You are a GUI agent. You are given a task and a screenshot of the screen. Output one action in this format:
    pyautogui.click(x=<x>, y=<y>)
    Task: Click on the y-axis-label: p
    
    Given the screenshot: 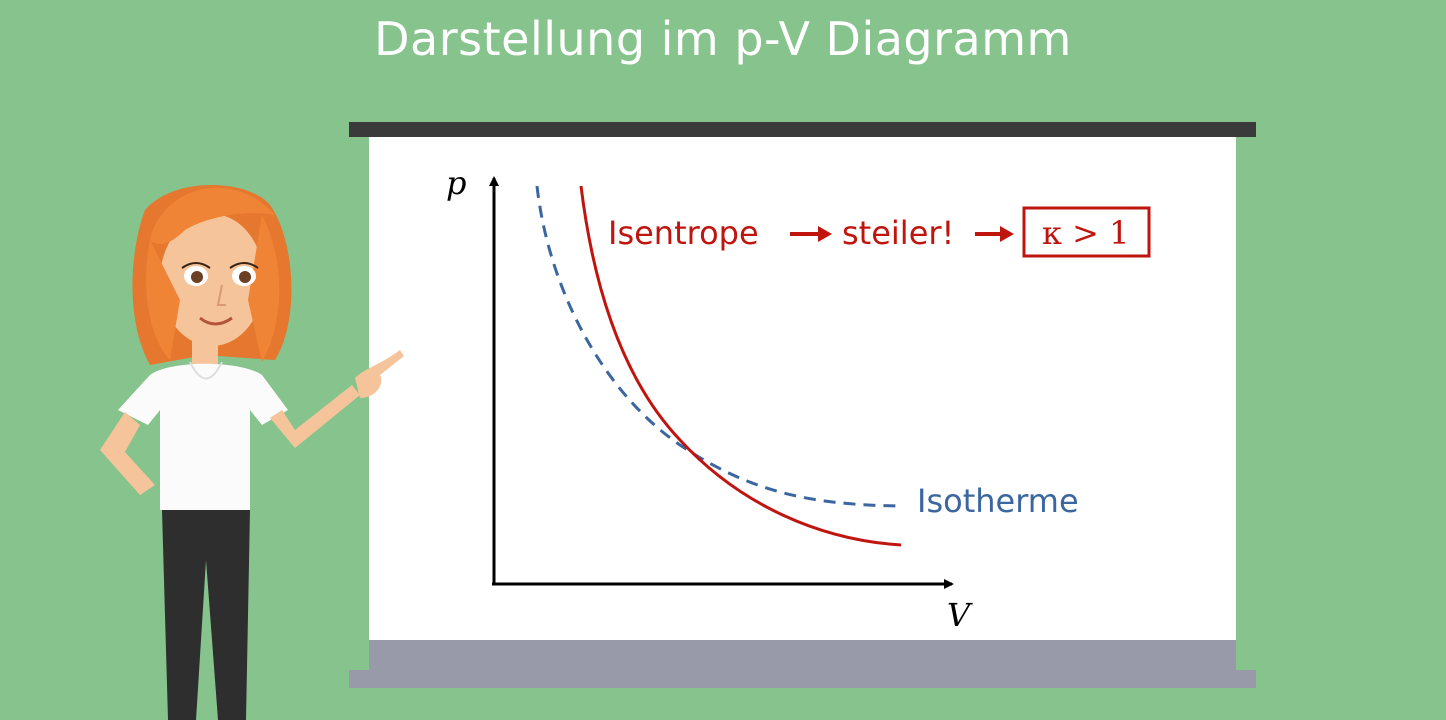 What is the action you would take?
    pyautogui.click(x=456, y=183)
    